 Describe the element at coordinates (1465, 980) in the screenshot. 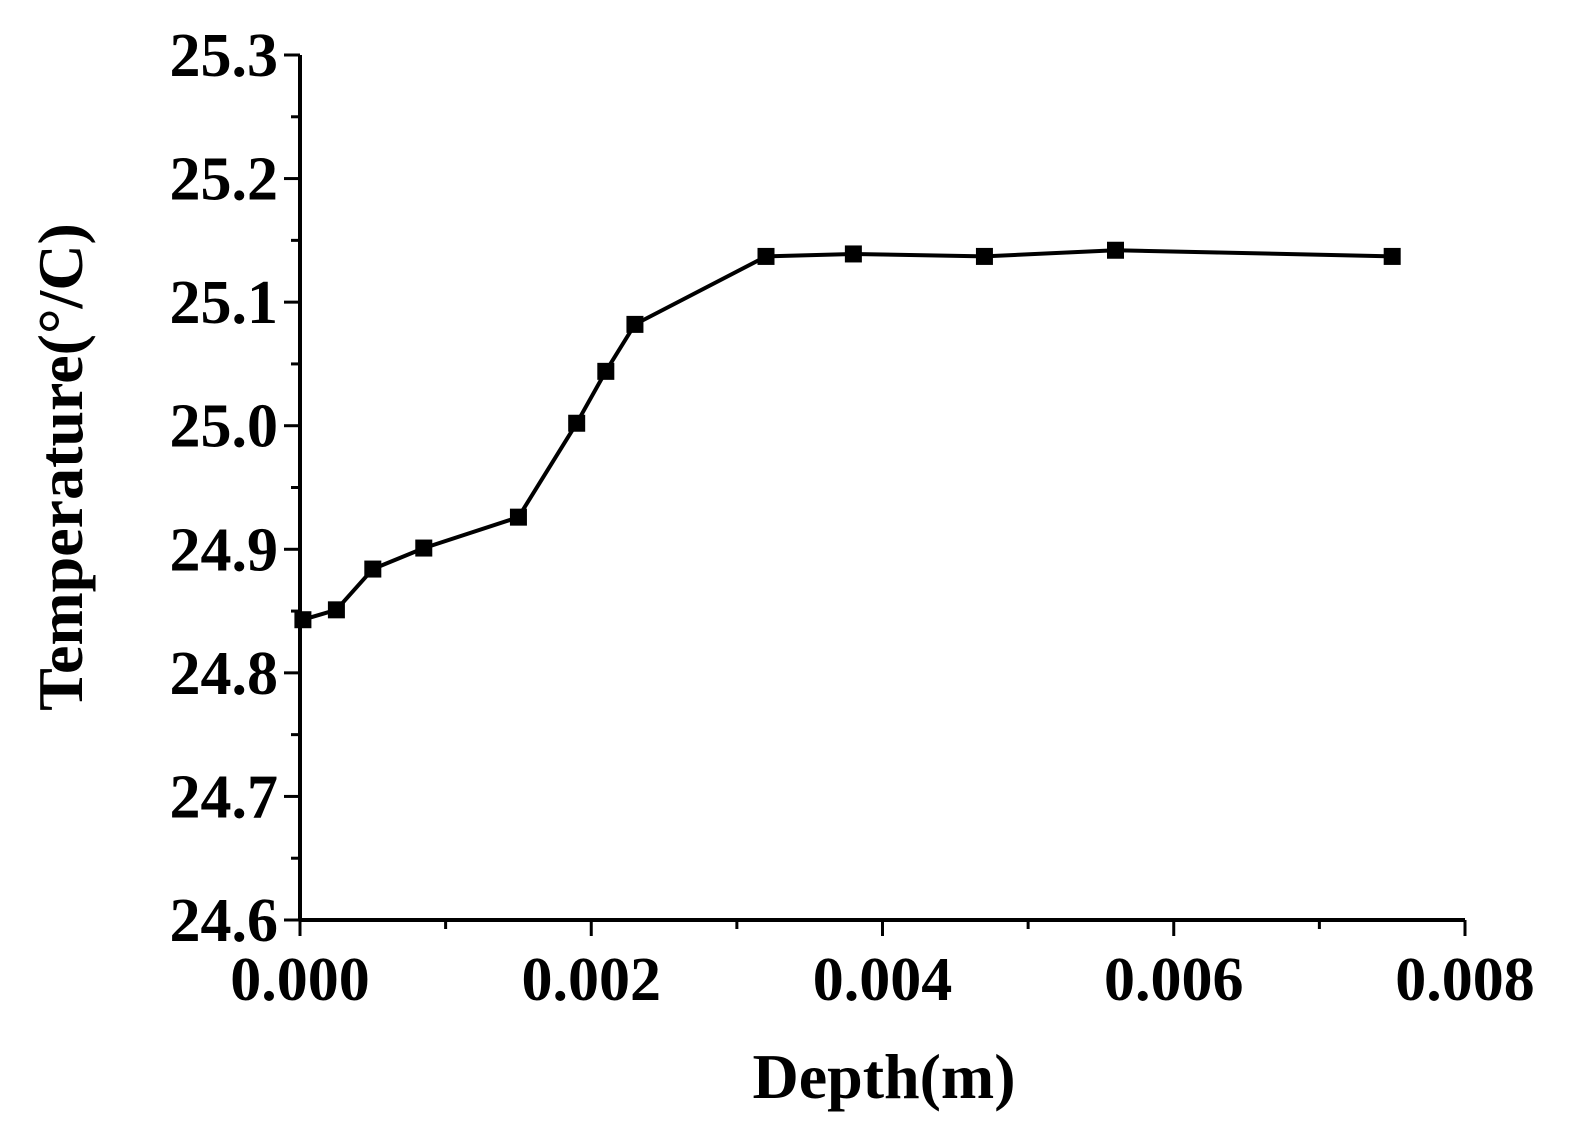

I see `x-tick-label: 0.008` at that location.